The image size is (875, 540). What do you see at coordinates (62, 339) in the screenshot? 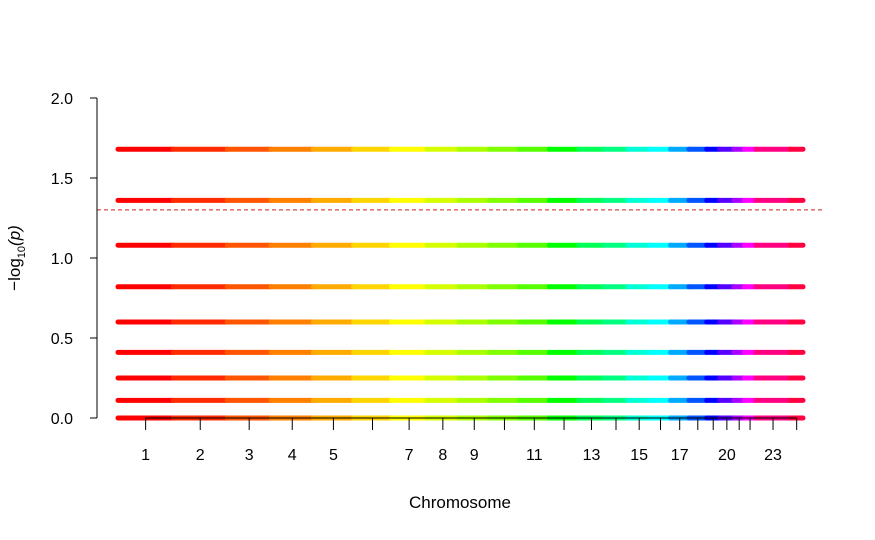
I see `y-tick-label: 0.5` at bounding box center [62, 339].